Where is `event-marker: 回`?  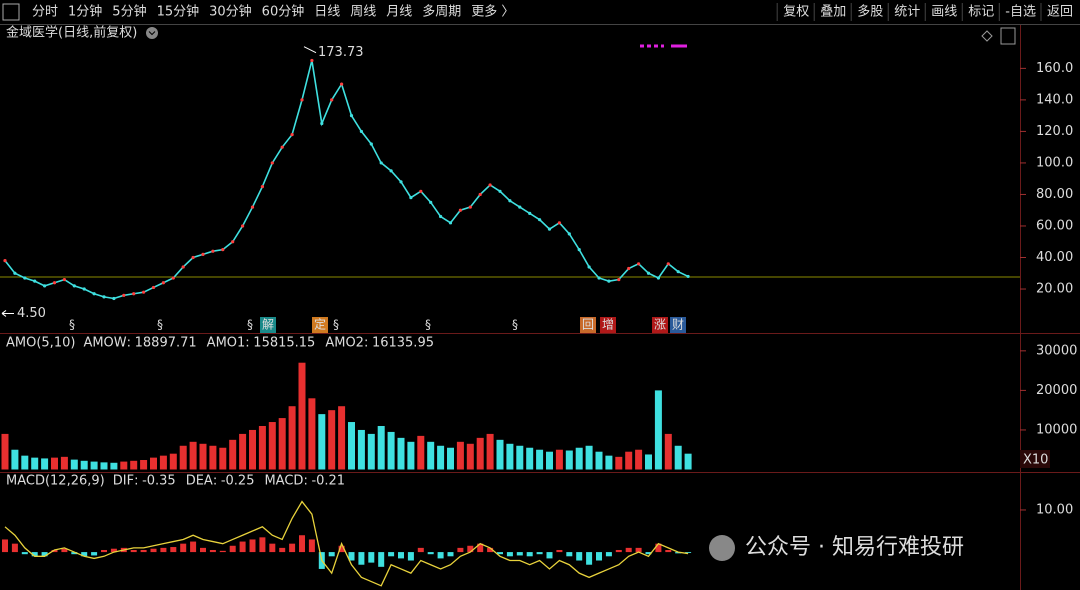 event-marker: 回 is located at coordinates (588, 325).